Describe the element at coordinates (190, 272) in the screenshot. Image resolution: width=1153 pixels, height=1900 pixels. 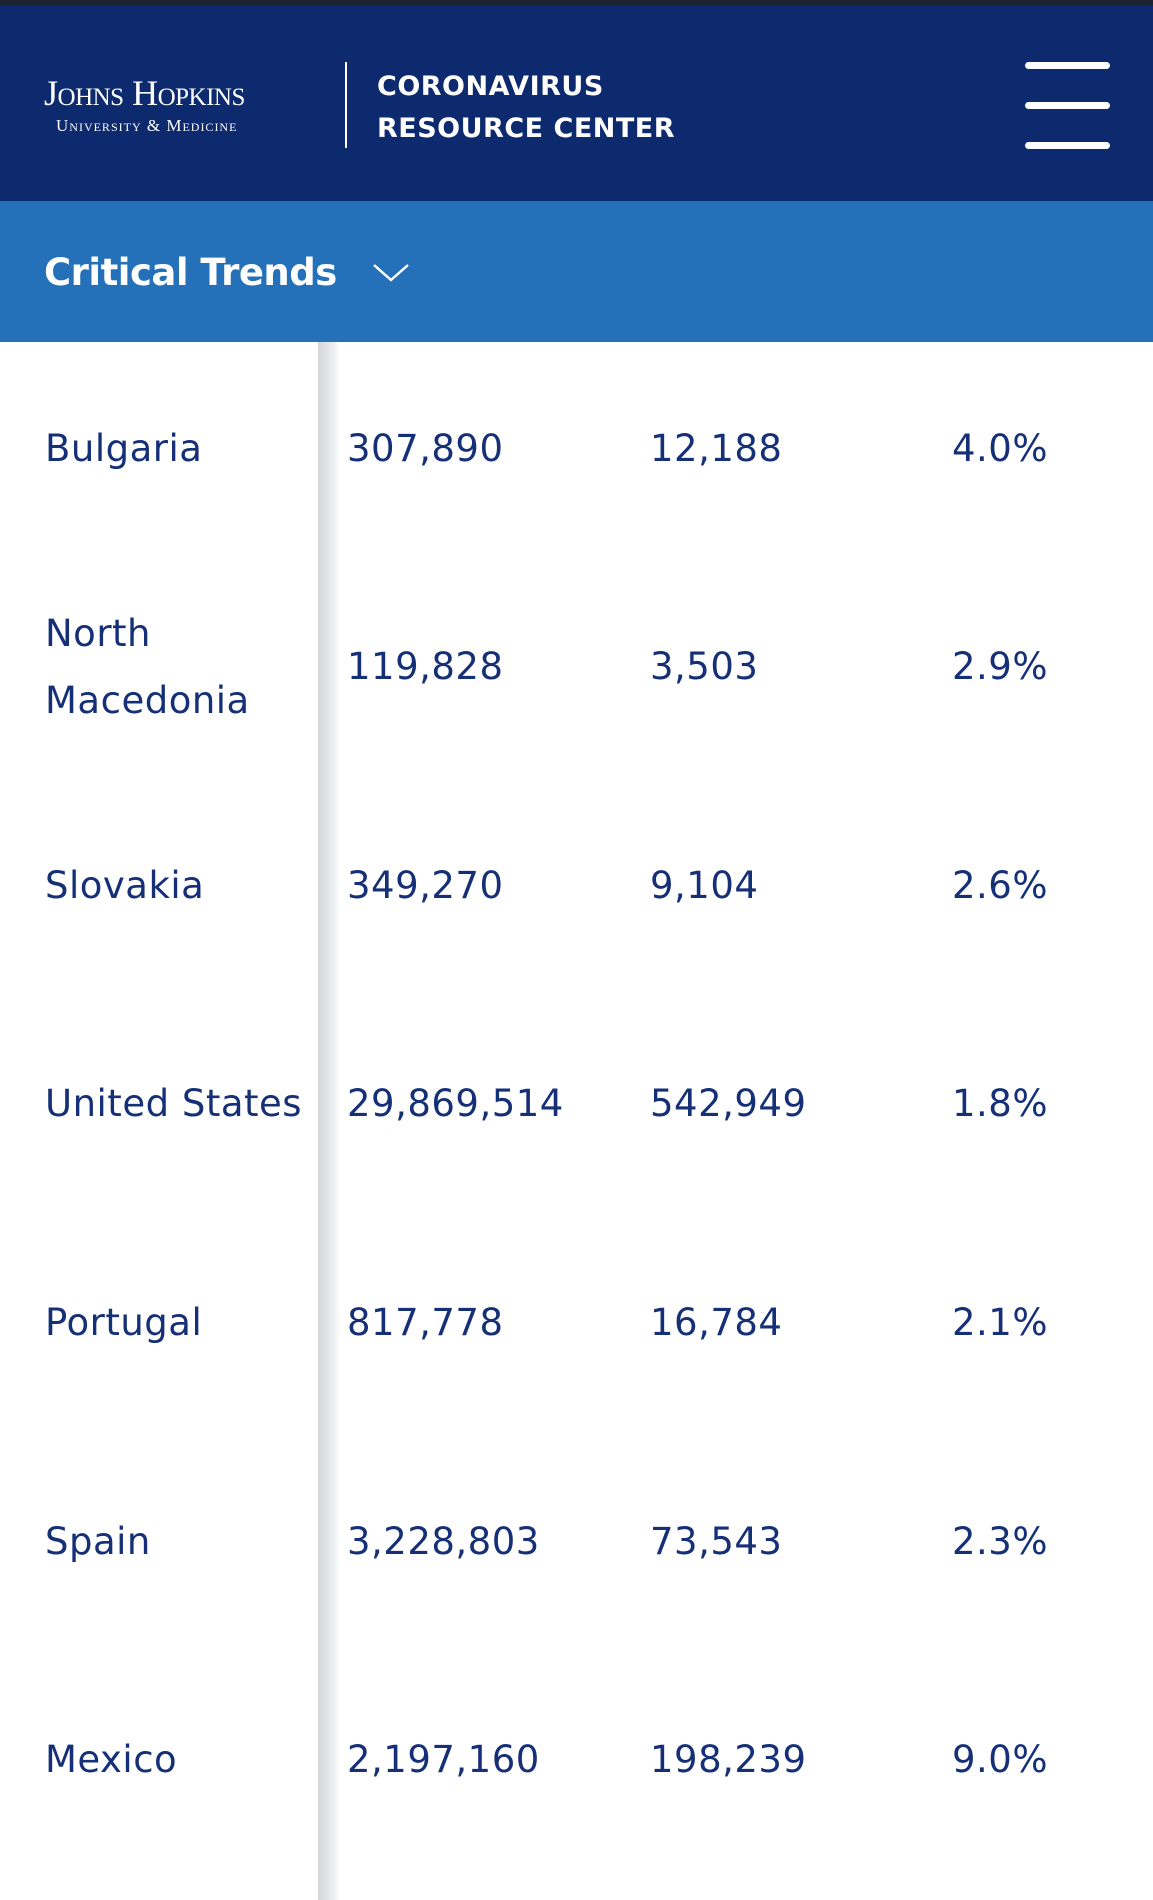
I see `section-label: Critical Trends` at that location.